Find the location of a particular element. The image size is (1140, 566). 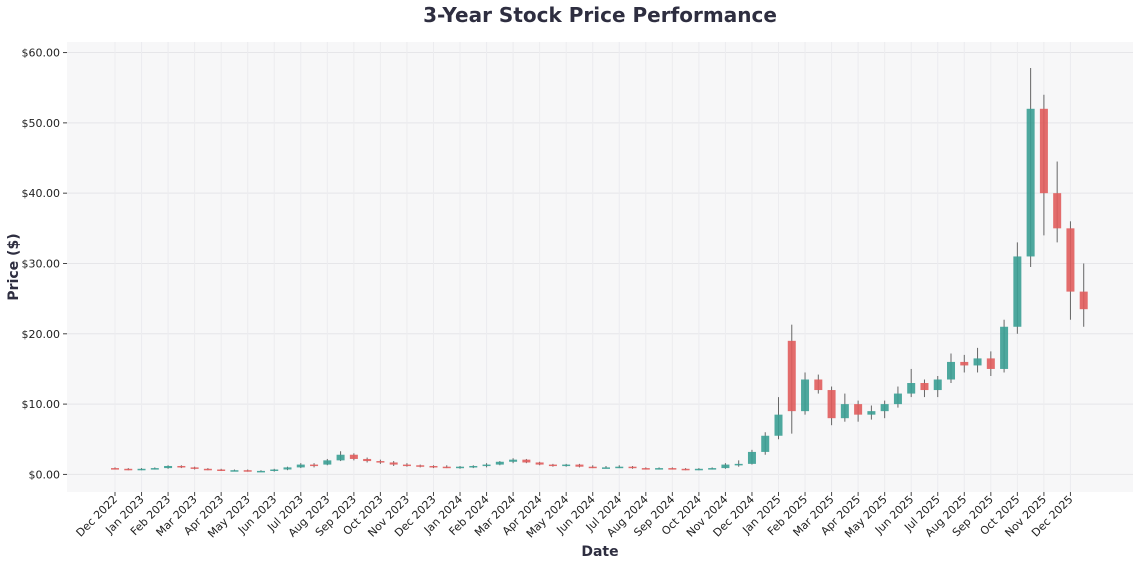

y-tick-label: $50.00 is located at coordinates (41, 123).